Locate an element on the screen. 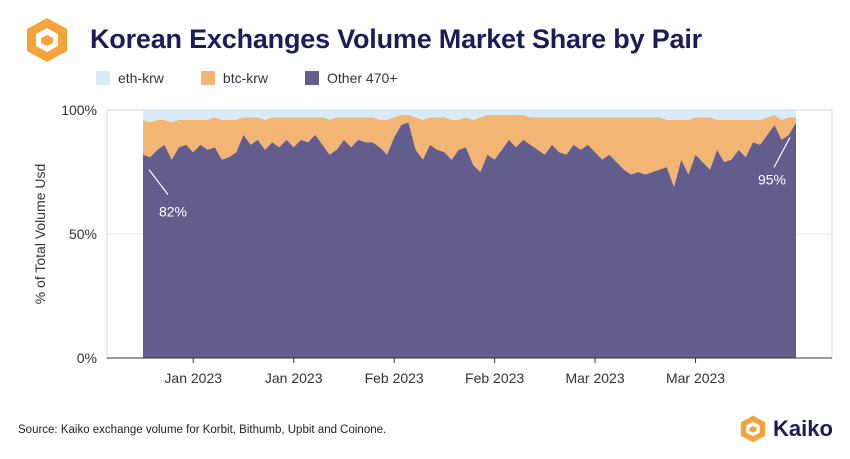 Image resolution: width=850 pixels, height=459 pixels. legend-label-other: Other 470+ is located at coordinates (362, 78).